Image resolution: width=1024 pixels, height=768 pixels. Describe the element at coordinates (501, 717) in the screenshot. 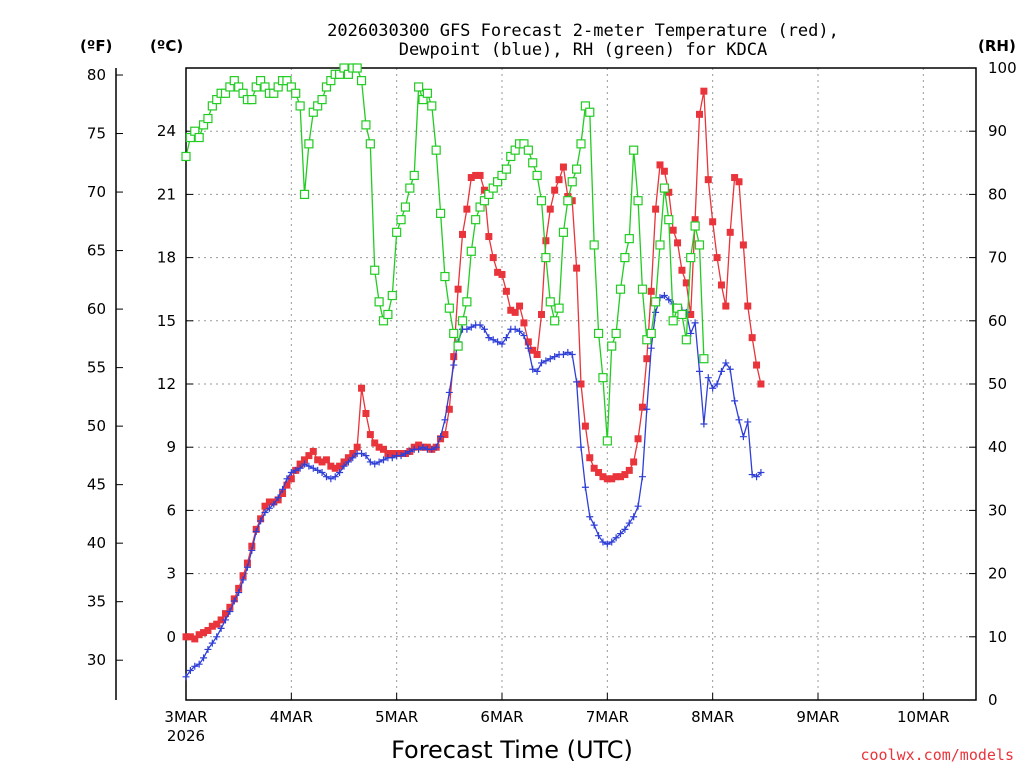

I see `x-tick-label: 6MAR` at that location.